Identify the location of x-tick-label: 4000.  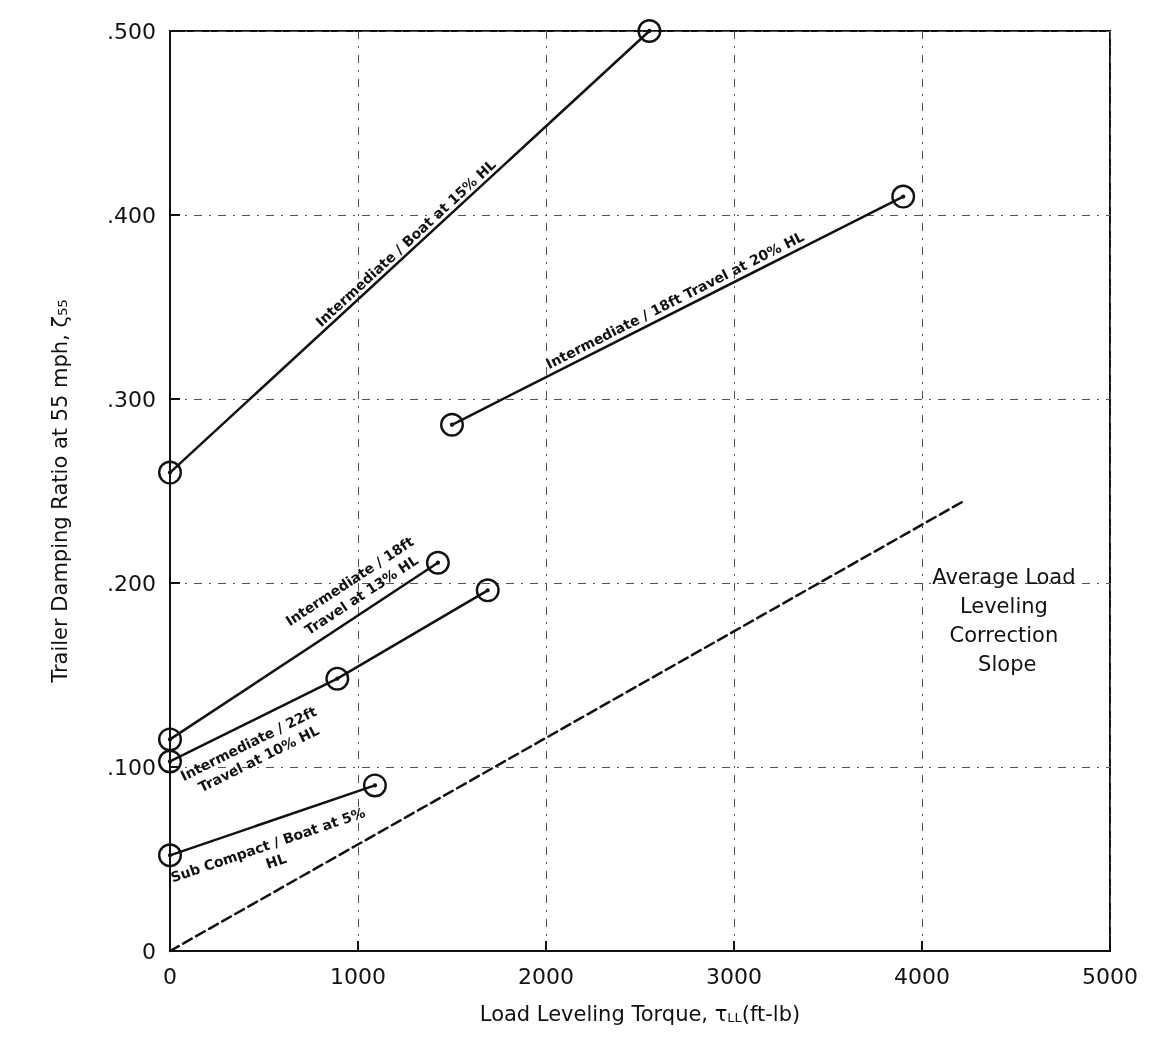
(922, 976).